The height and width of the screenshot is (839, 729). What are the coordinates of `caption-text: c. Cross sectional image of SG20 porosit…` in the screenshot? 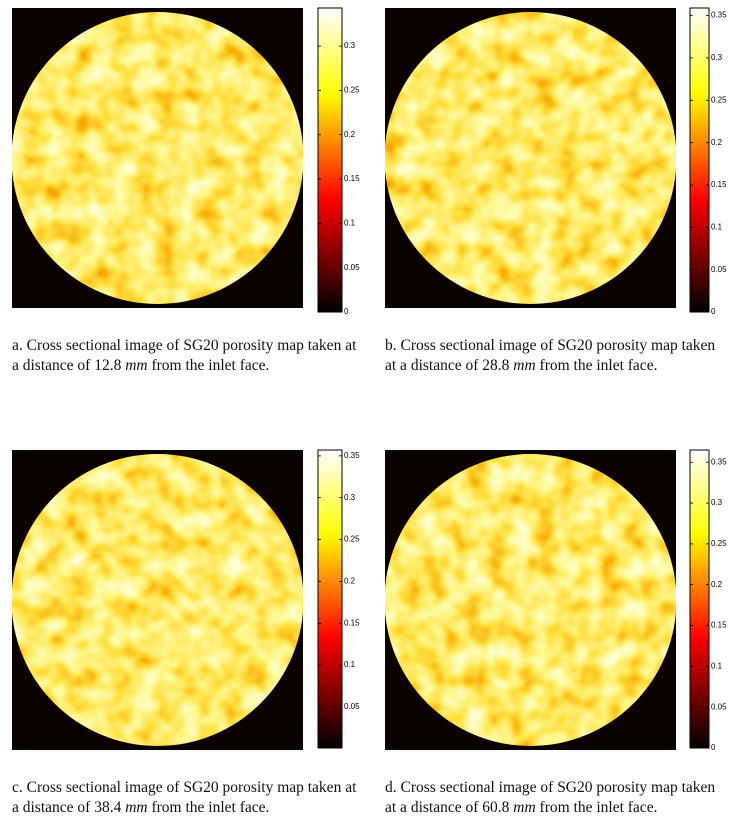 It's located at (184, 797).